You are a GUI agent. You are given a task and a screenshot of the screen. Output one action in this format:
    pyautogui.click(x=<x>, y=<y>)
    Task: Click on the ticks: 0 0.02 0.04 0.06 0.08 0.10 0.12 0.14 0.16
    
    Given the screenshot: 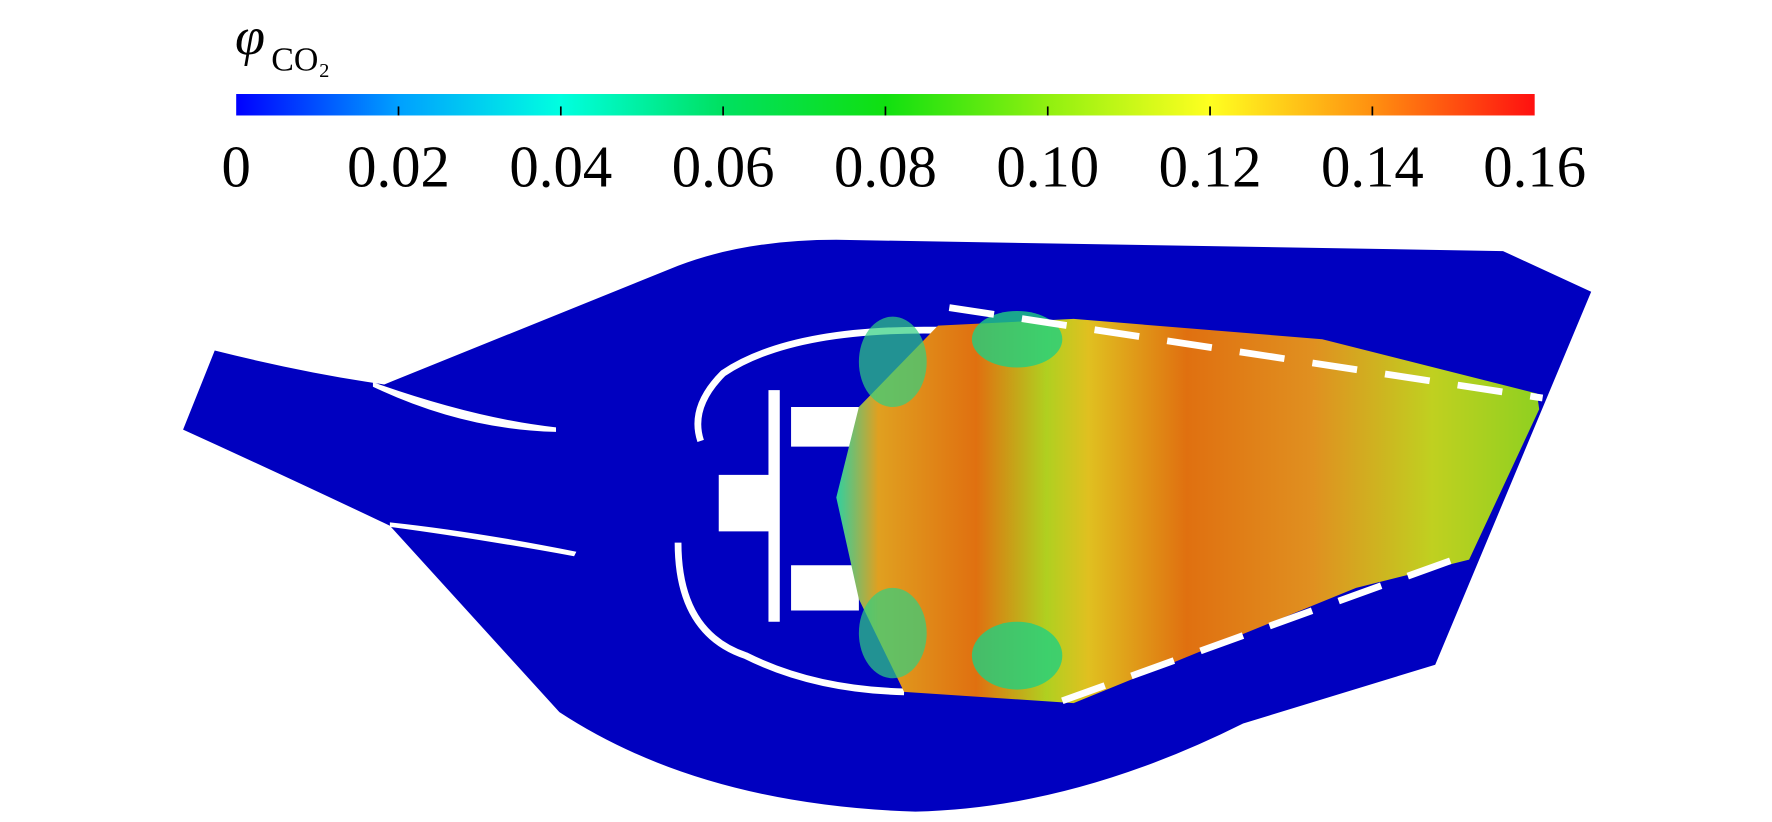 What is the action you would take?
    pyautogui.click(x=904, y=153)
    